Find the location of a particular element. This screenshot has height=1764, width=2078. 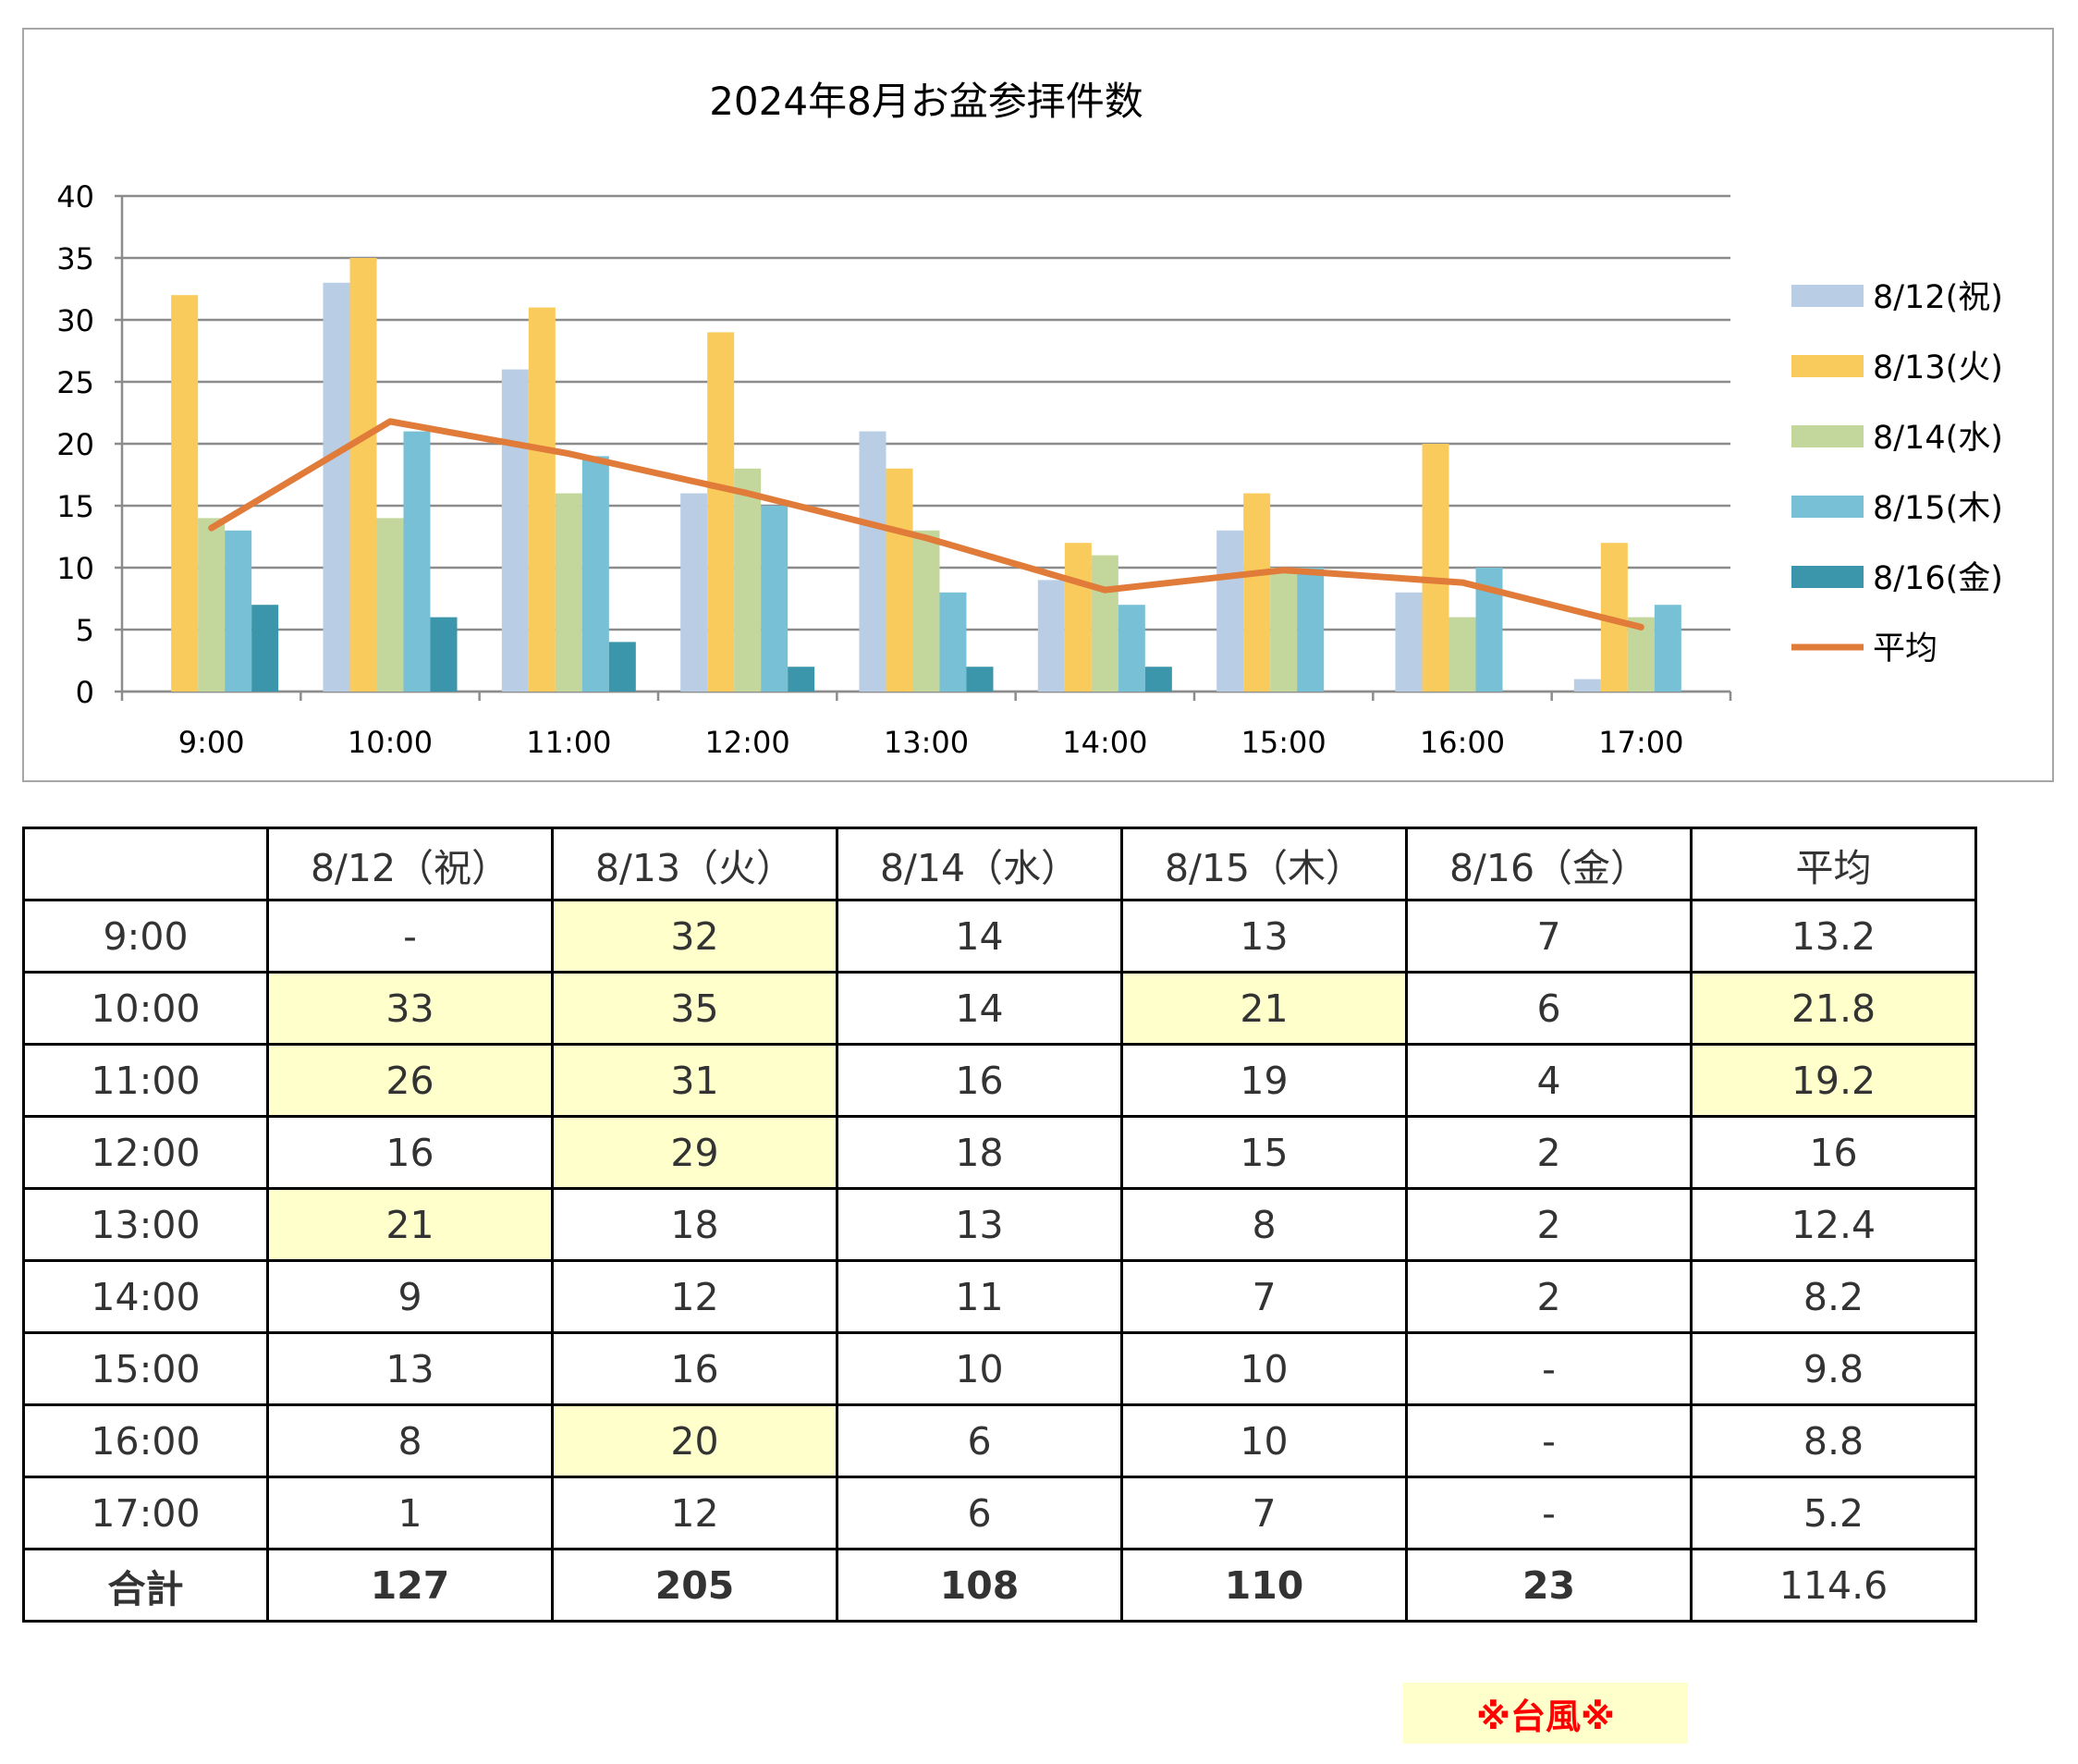

y-tick-label: 15 is located at coordinates (75, 507).